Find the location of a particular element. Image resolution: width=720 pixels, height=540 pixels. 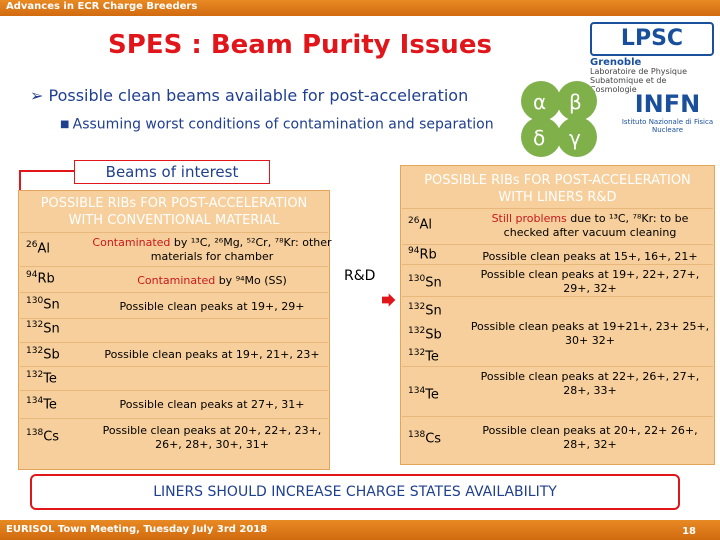

left-note-text: Possible clean peaks at 27+, 31+ is located at coordinates (212, 404).